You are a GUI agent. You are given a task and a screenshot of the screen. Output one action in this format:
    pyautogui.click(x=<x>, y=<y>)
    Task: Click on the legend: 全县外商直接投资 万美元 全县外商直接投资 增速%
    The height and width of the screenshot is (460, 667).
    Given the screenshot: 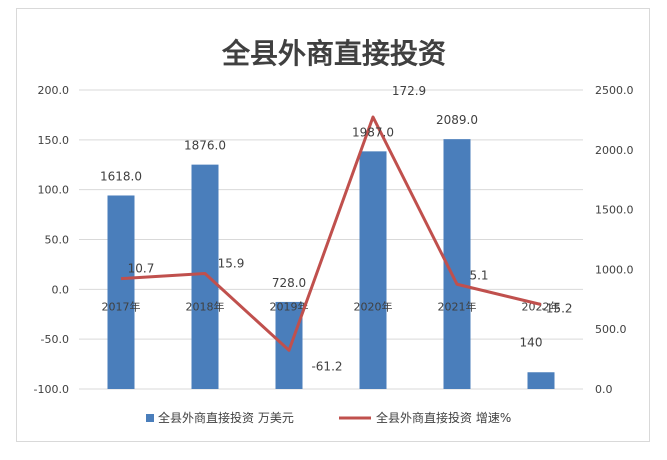 What is the action you would take?
    pyautogui.click(x=328, y=417)
    